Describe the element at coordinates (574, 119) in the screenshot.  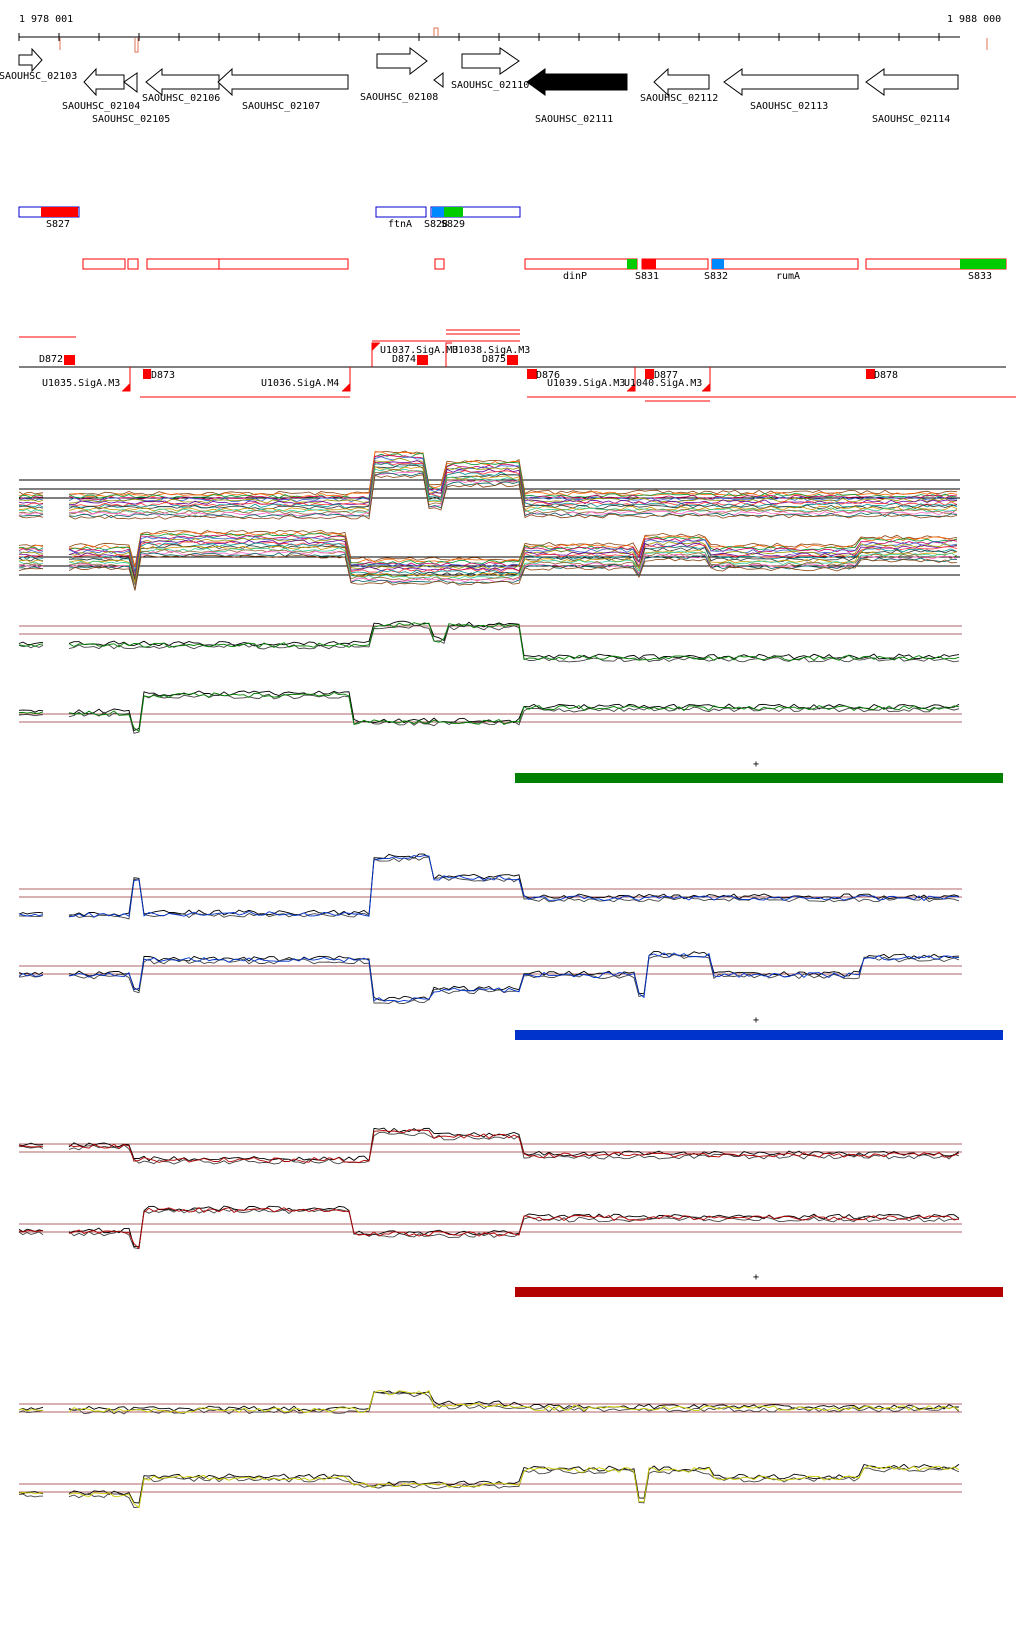
I see `gene-label: SAOUHSC_02111` at that location.